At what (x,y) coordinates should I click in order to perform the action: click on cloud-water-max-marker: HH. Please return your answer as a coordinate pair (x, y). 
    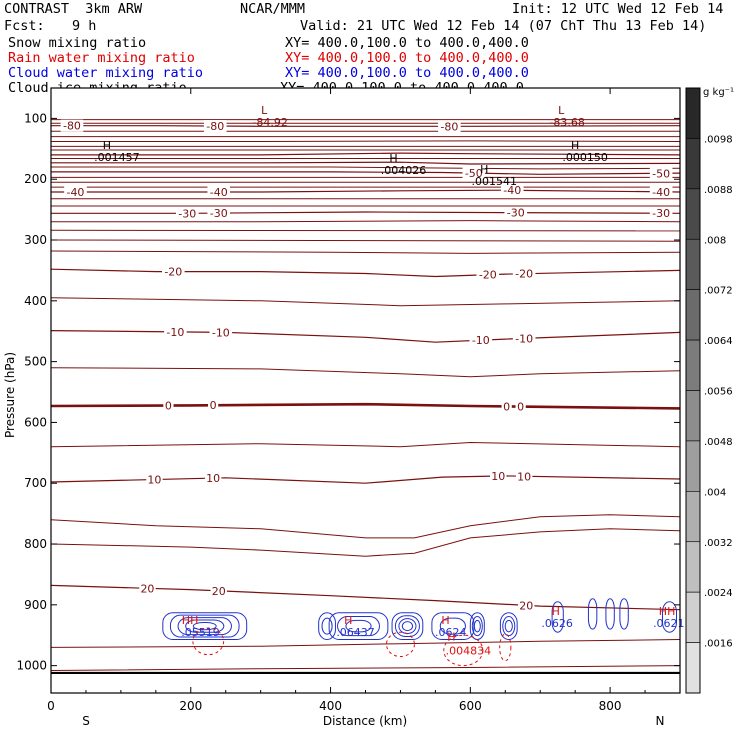
    Looking at the image, I should click on (190, 620).